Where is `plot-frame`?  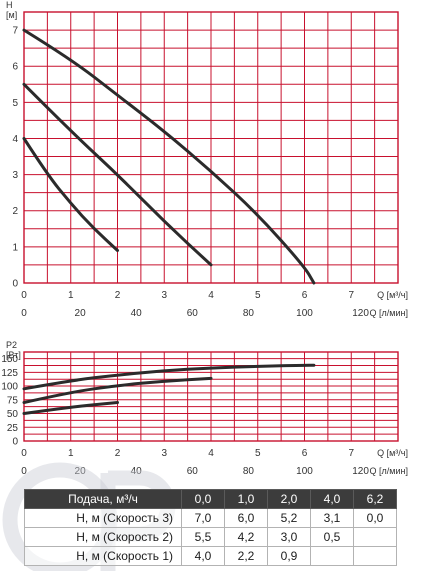 plot-frame is located at coordinates (211, 396).